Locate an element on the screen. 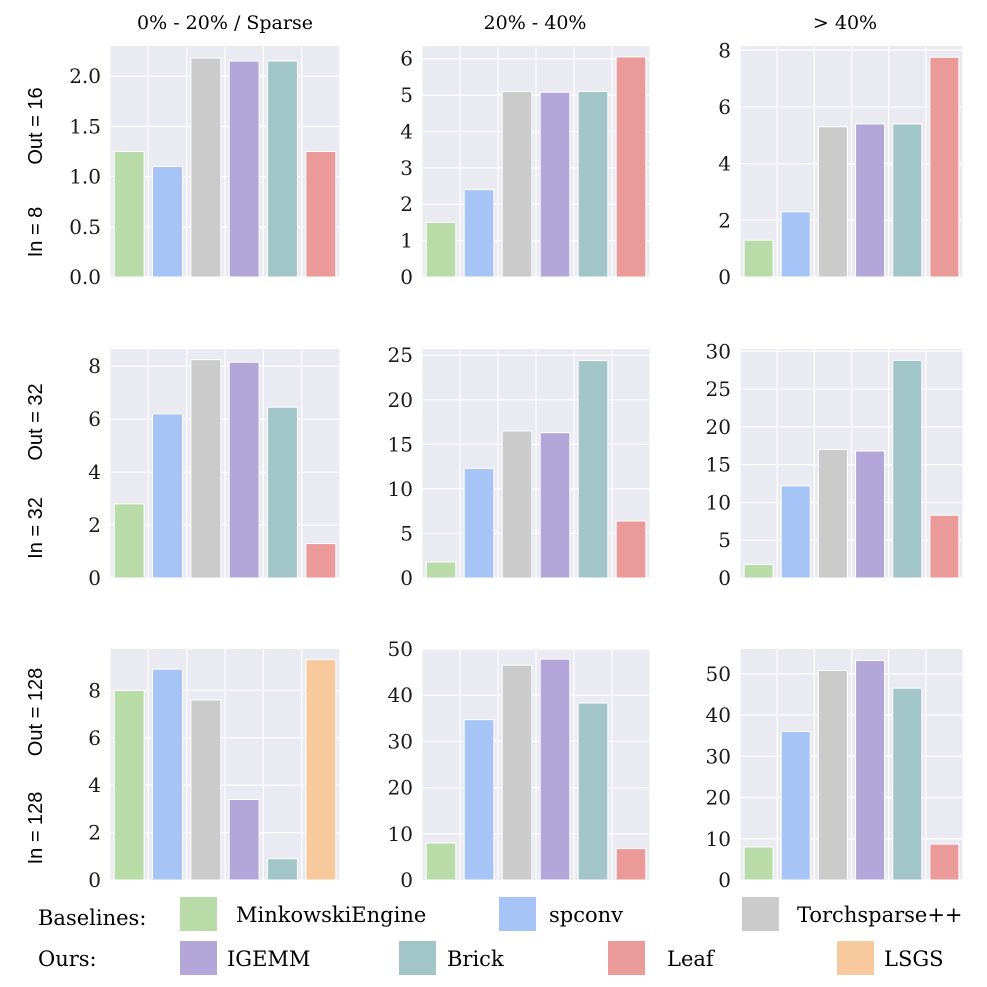 This screenshot has width=987, height=987. legend-swatch-leaf is located at coordinates (626, 958).